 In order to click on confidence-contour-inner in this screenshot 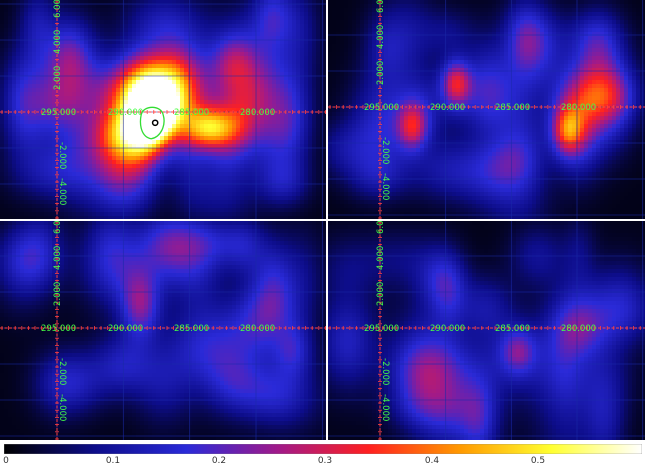, I will do `click(155, 123)`.